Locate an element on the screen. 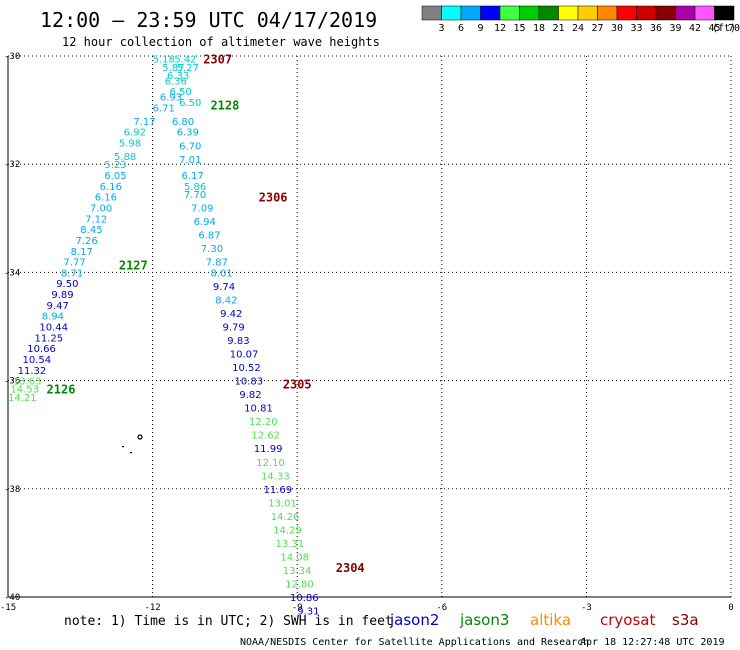 The width and height of the screenshot is (740, 650). wave-height-point: 5.42 is located at coordinates (185, 60).